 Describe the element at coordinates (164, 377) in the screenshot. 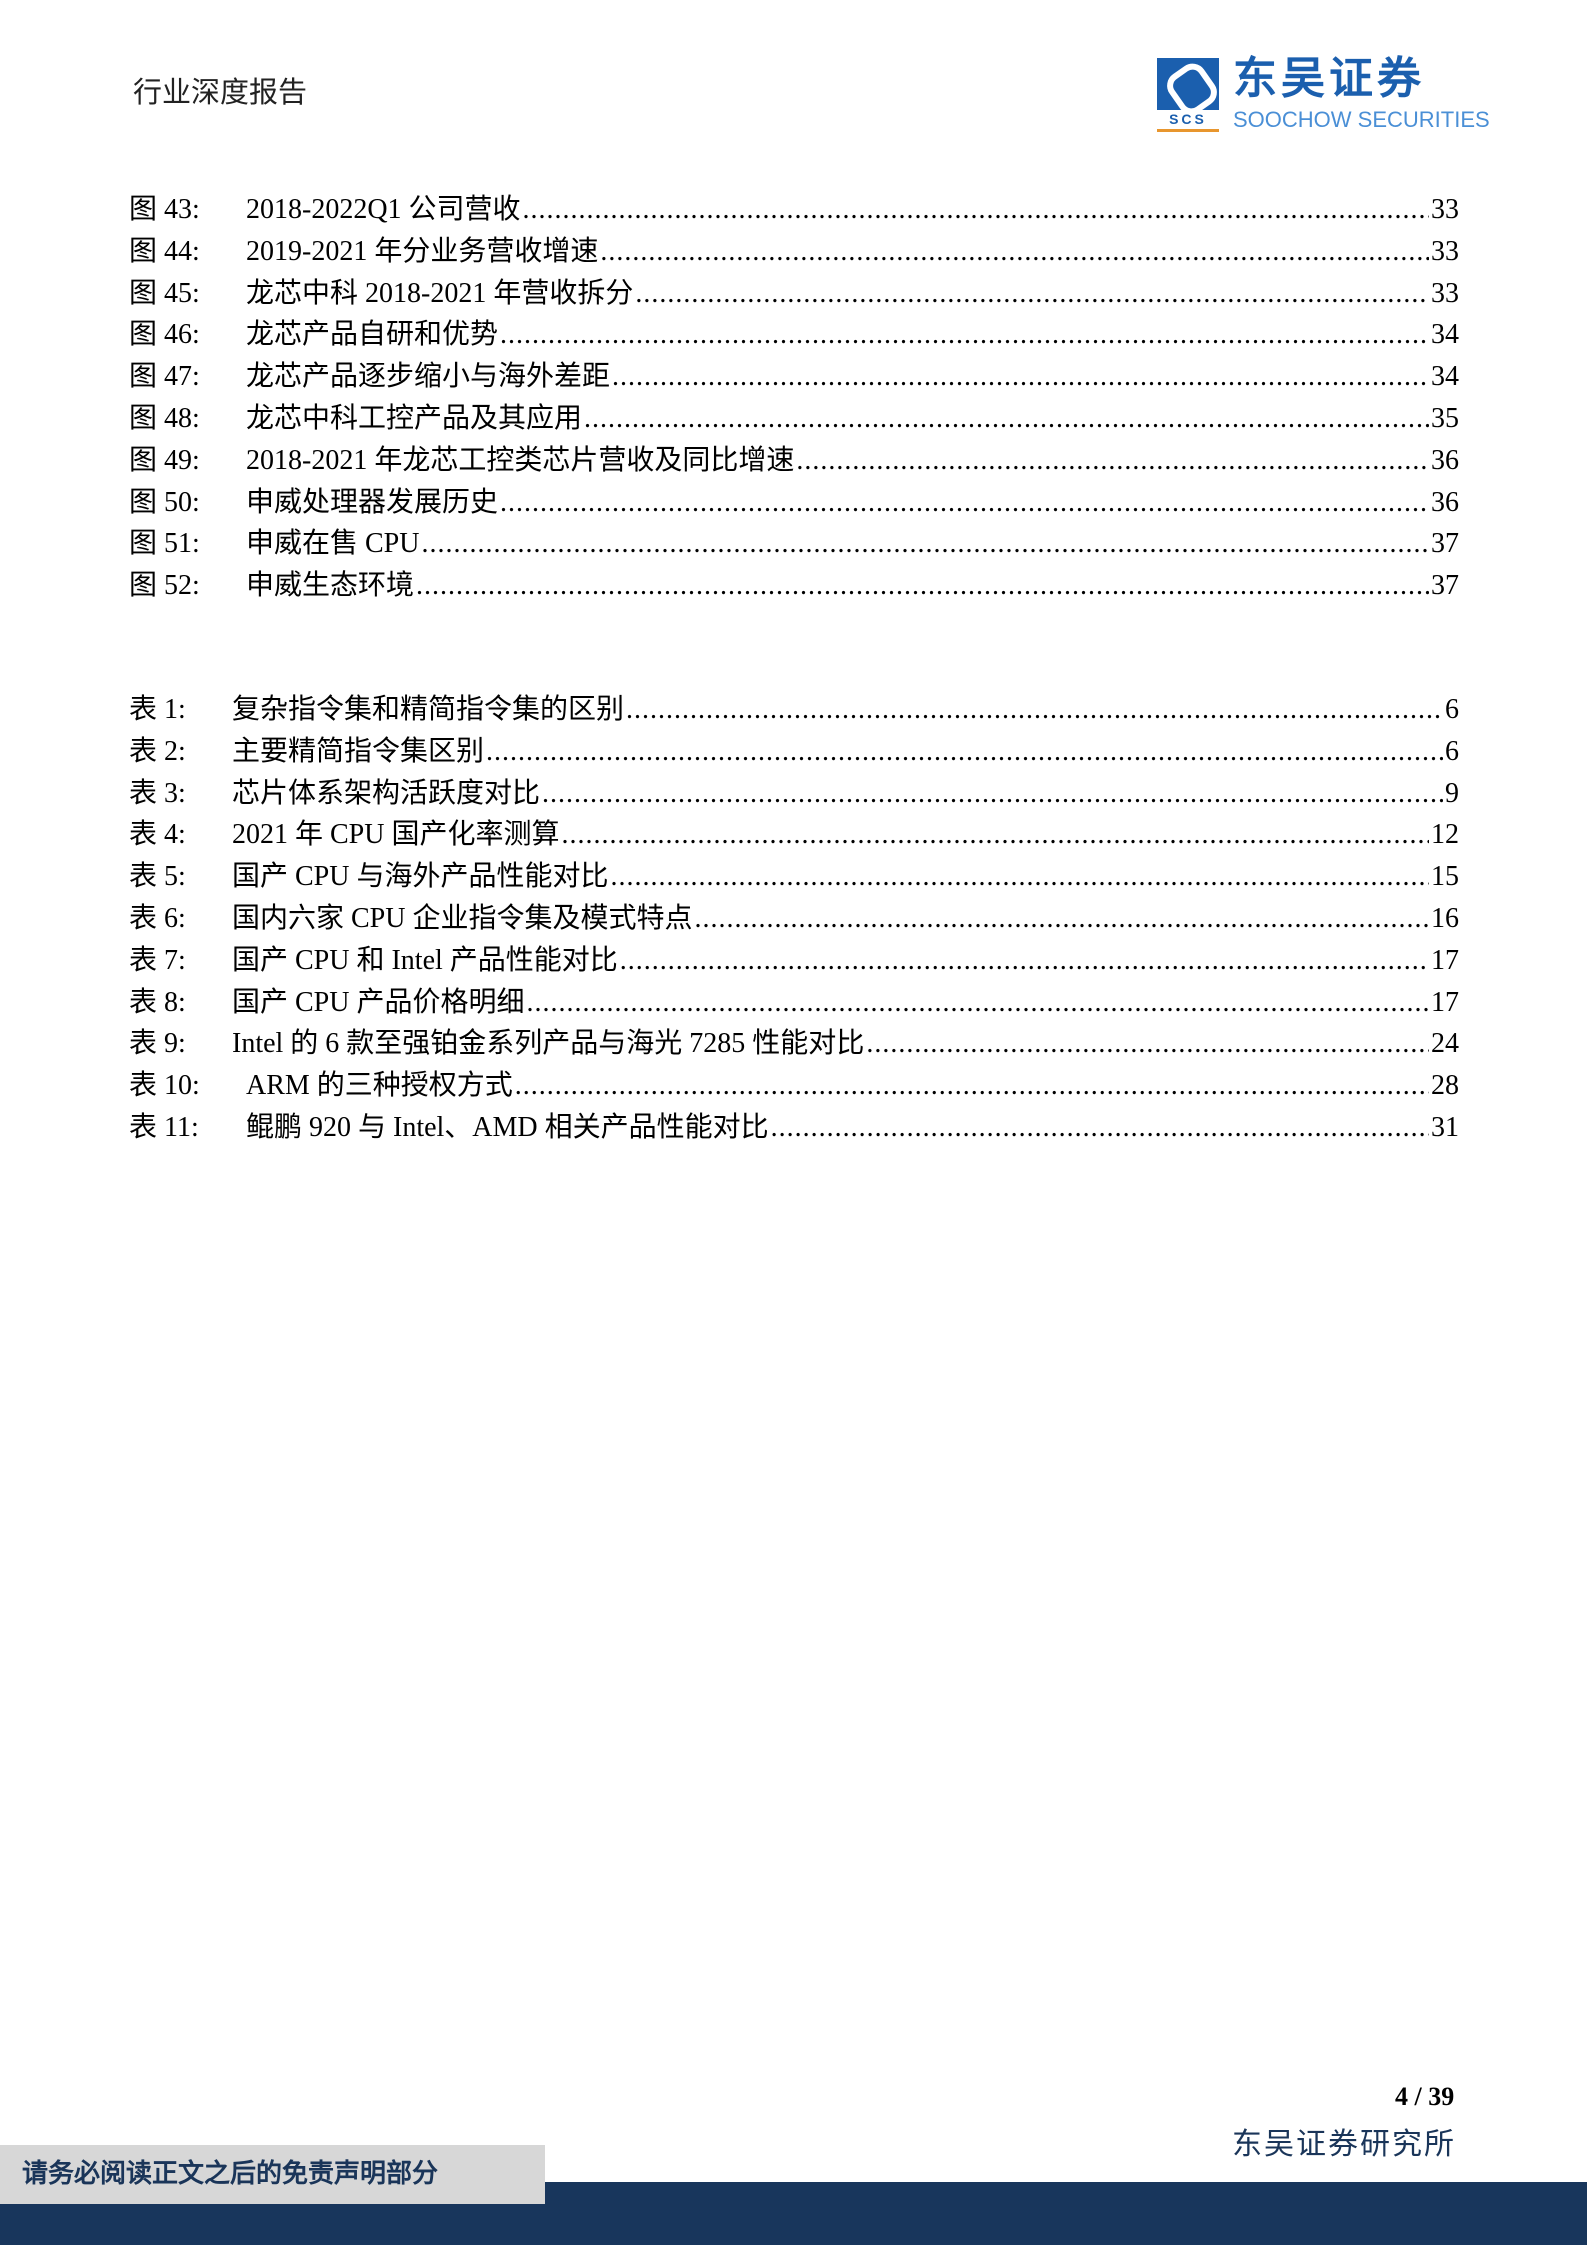

I see `entry-label: 图 47:` at that location.